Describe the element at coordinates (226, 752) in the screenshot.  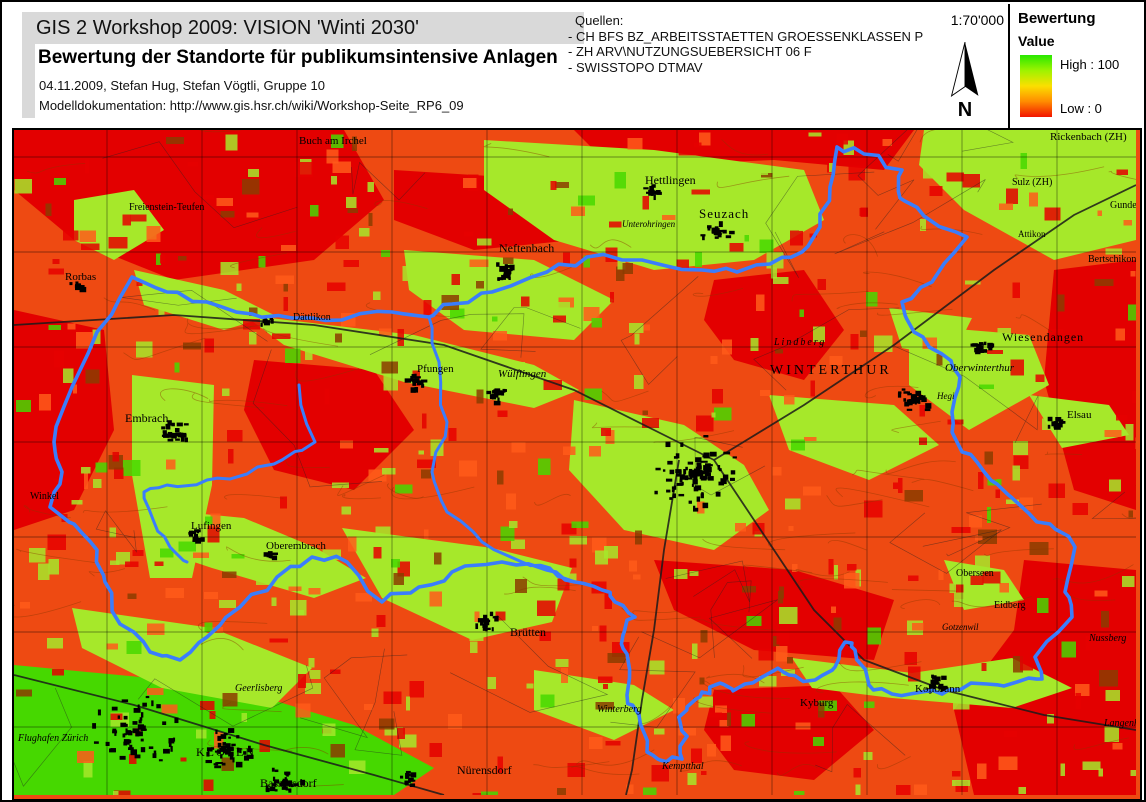
I see `town-label-kloten: KLOTEN` at that location.